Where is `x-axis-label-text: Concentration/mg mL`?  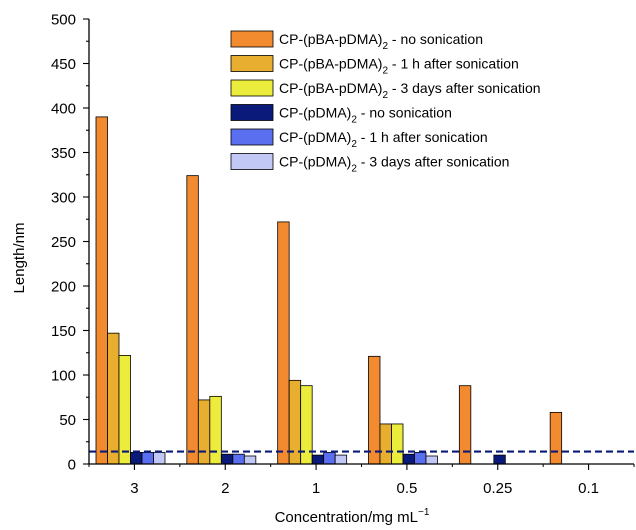 x-axis-label-text: Concentration/mg mL is located at coordinates (346, 517).